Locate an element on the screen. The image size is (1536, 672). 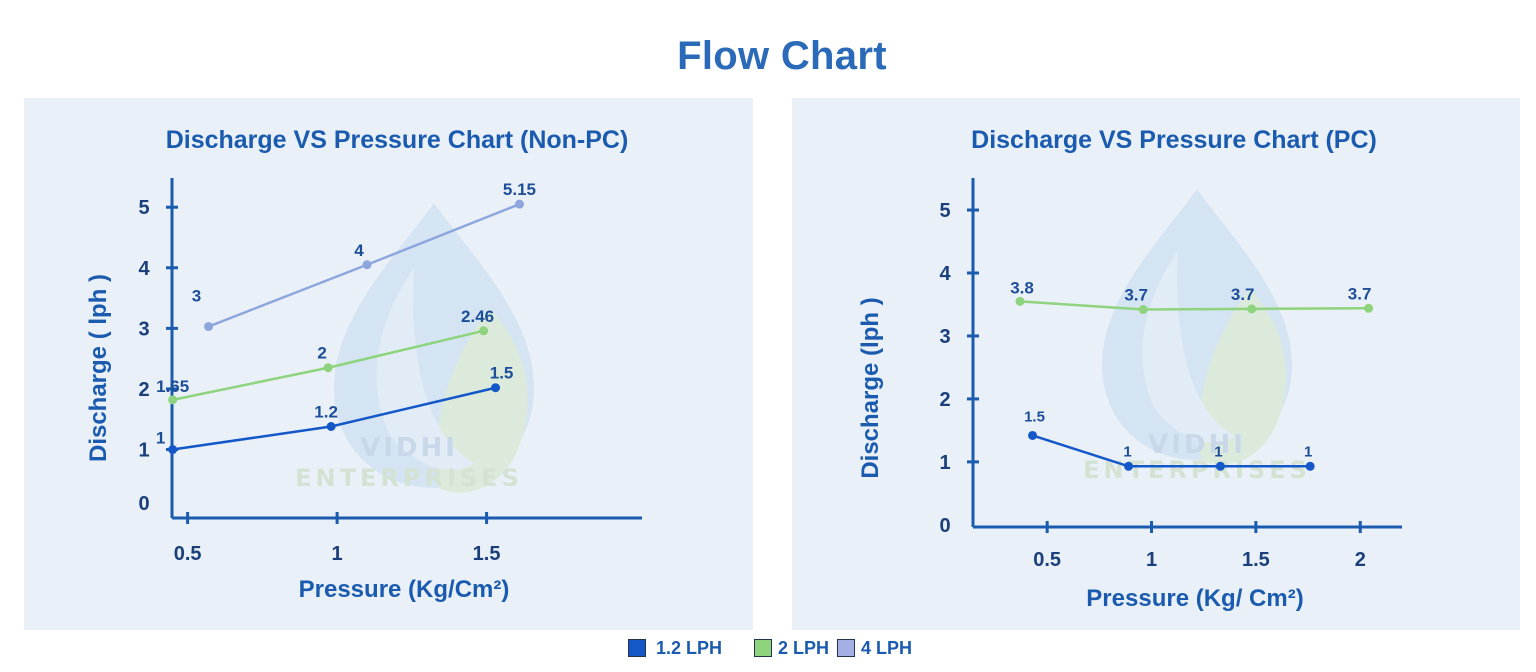
page-title: Flow Chart is located at coordinates (782, 56).